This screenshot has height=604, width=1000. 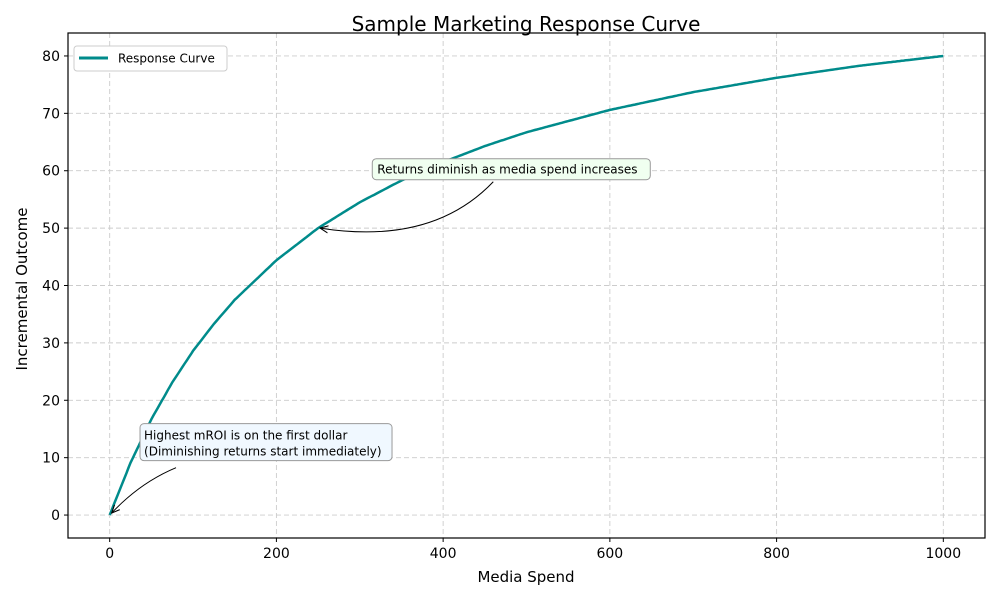 What do you see at coordinates (526, 24) in the screenshot?
I see `chart-title: Sample Marketing Response Curve` at bounding box center [526, 24].